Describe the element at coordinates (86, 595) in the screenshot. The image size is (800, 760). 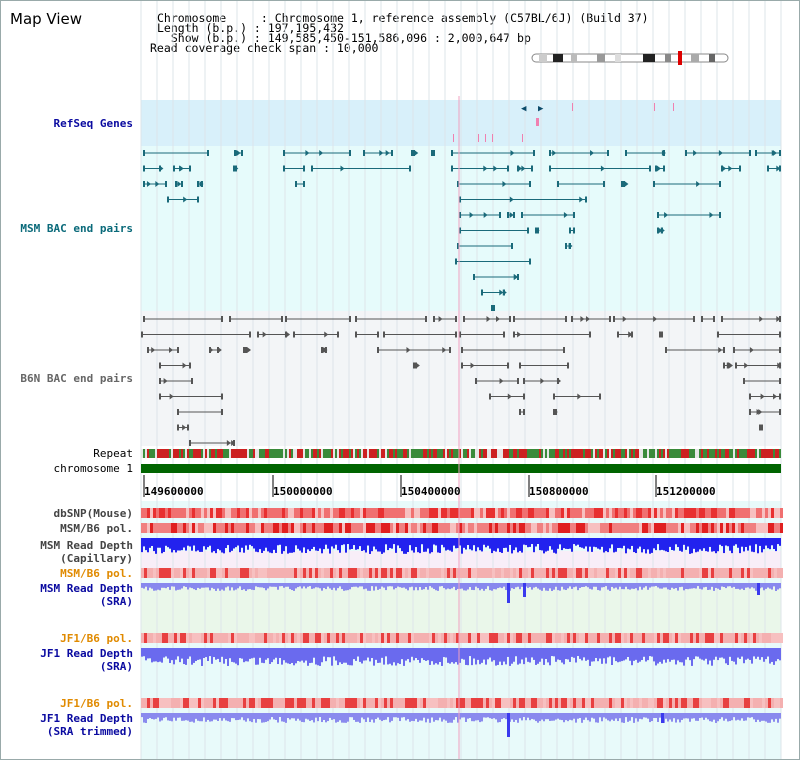
I see `msm-read-depth-sra-label: MSM Read Depth (SRA)` at that location.